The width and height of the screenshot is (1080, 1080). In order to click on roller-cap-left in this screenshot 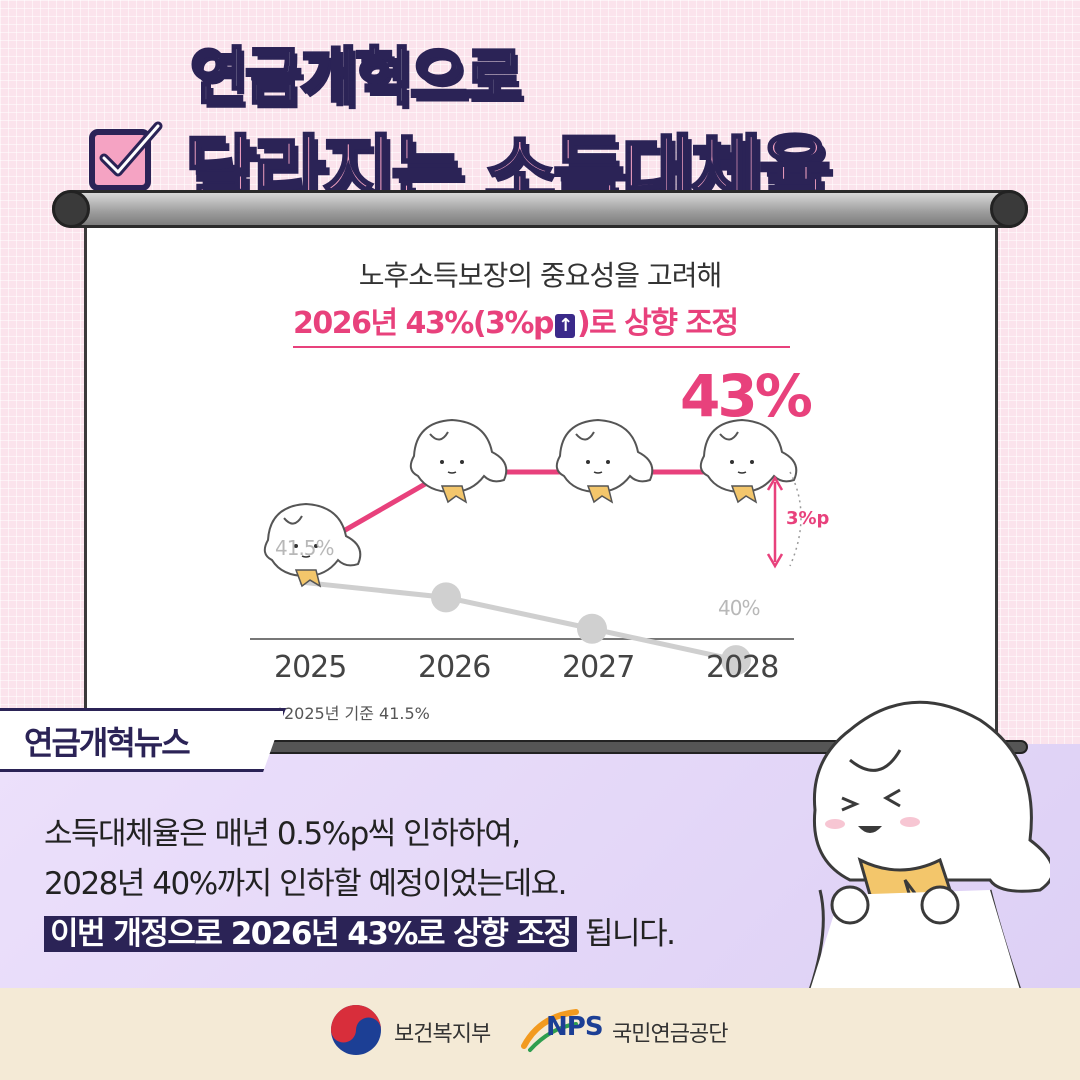, I will do `click(71, 209)`.